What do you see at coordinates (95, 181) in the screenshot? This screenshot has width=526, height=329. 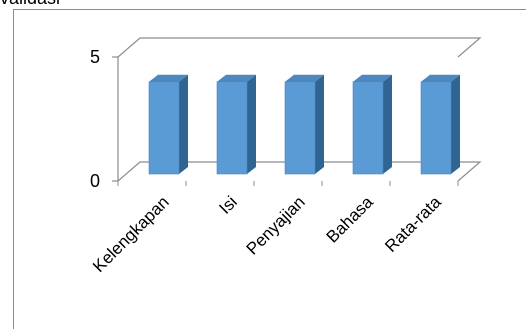 I see `y-tick-label-0: 0` at bounding box center [95, 181].